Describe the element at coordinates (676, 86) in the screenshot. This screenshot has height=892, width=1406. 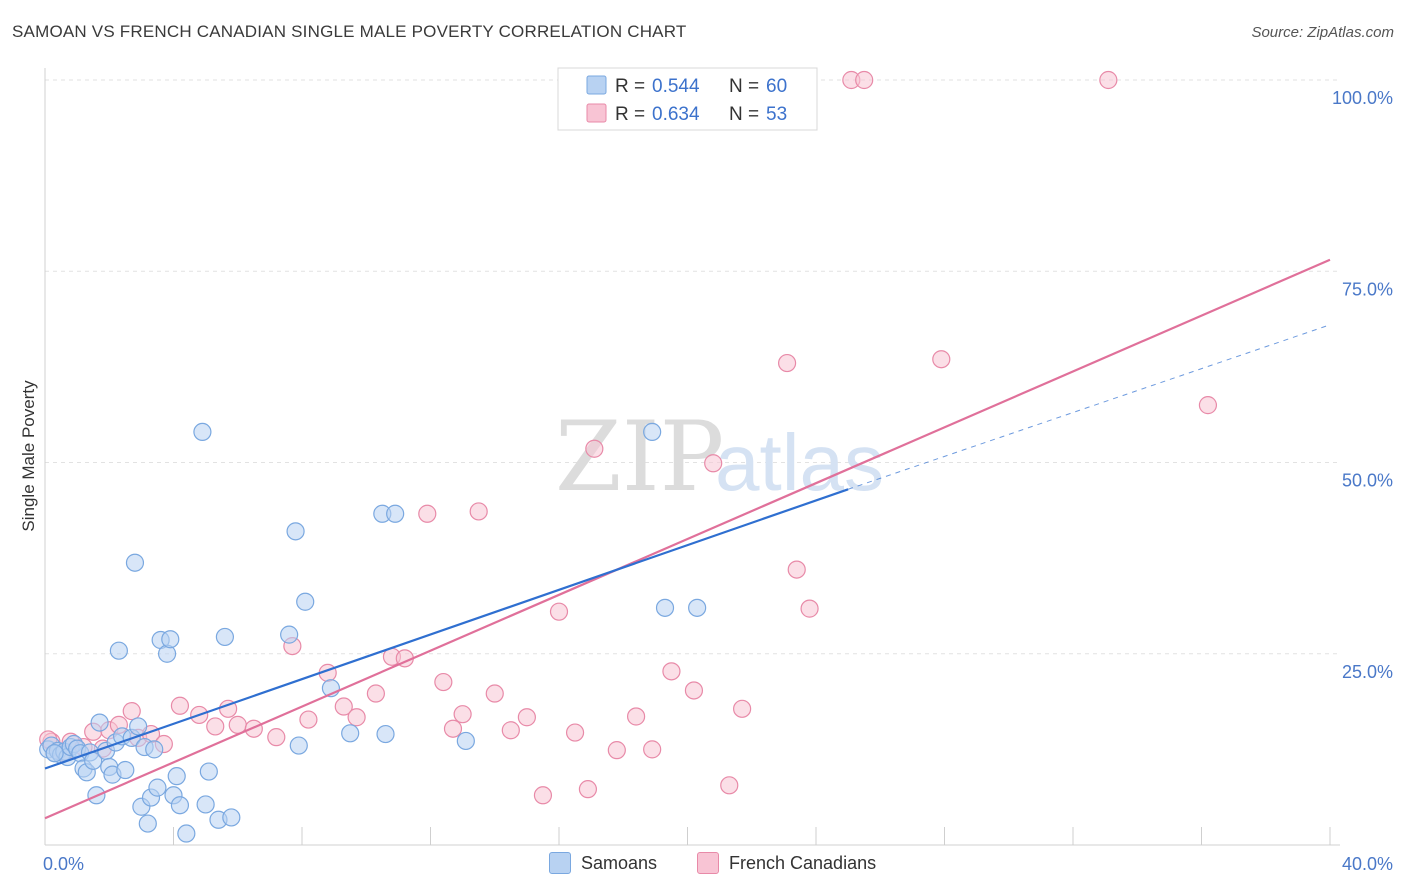
I see `legend-r-value: 0.544` at that location.